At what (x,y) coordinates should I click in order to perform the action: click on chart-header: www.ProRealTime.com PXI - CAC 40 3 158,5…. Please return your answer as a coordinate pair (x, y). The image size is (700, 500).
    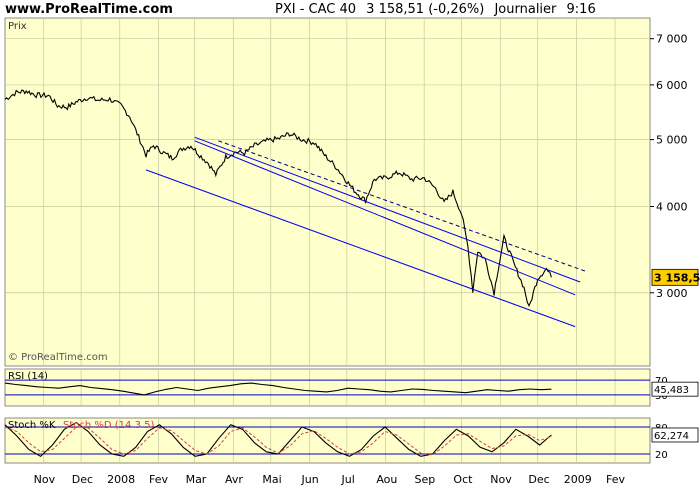
    Looking at the image, I should click on (350, 9).